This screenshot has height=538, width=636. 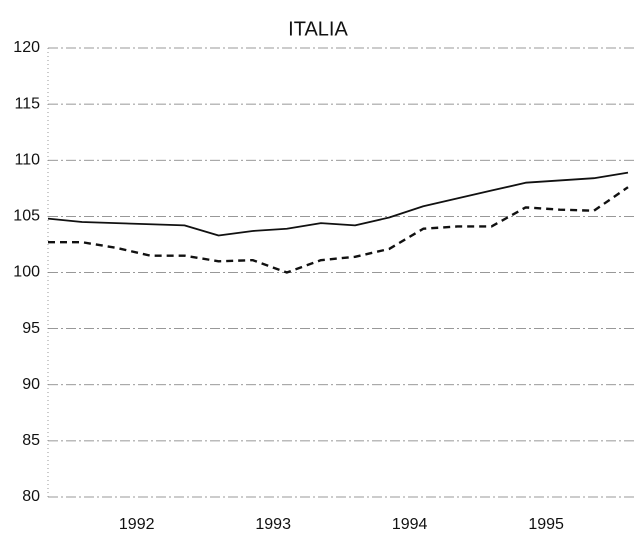 What do you see at coordinates (26, 216) in the screenshot?
I see `y-tick-label: 105` at bounding box center [26, 216].